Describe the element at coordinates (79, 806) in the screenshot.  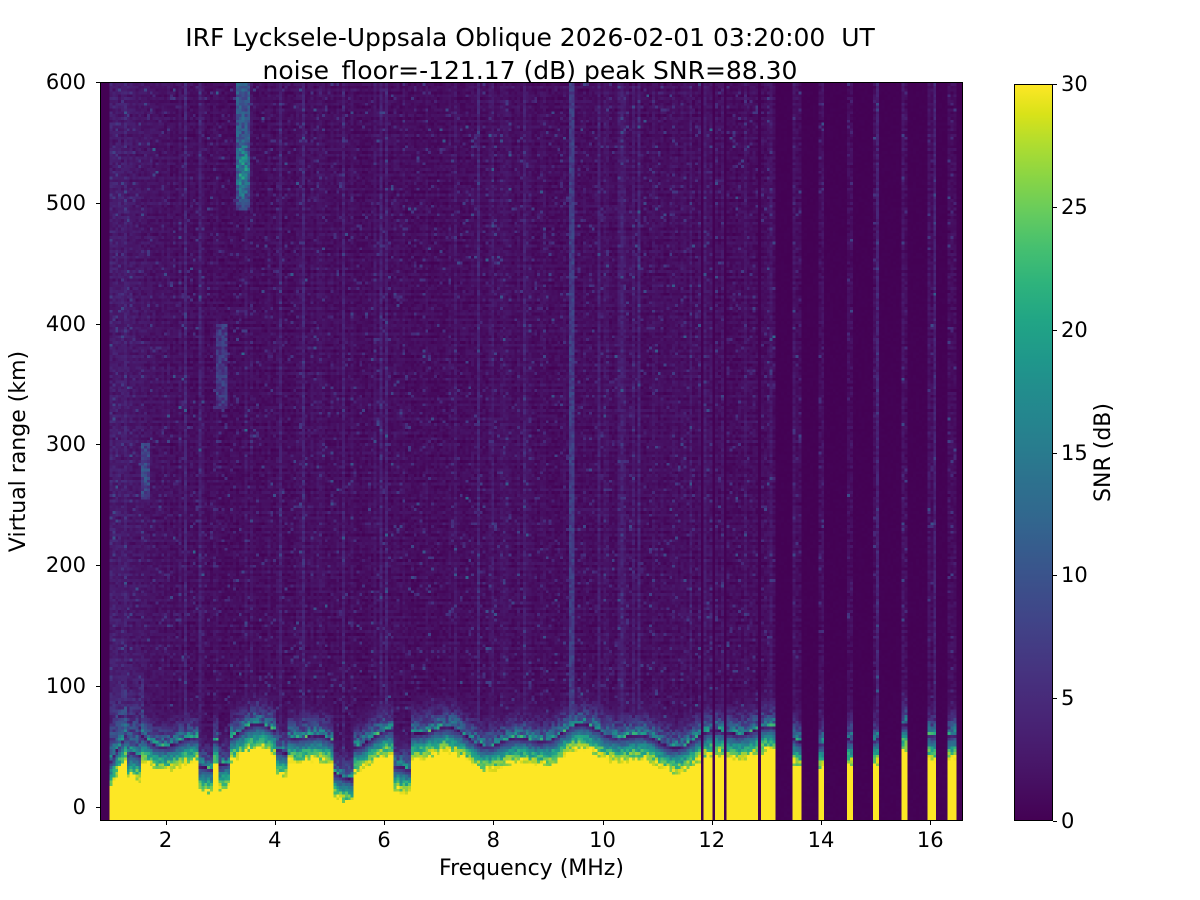
I see `y-axis-tick-label: 0` at that location.